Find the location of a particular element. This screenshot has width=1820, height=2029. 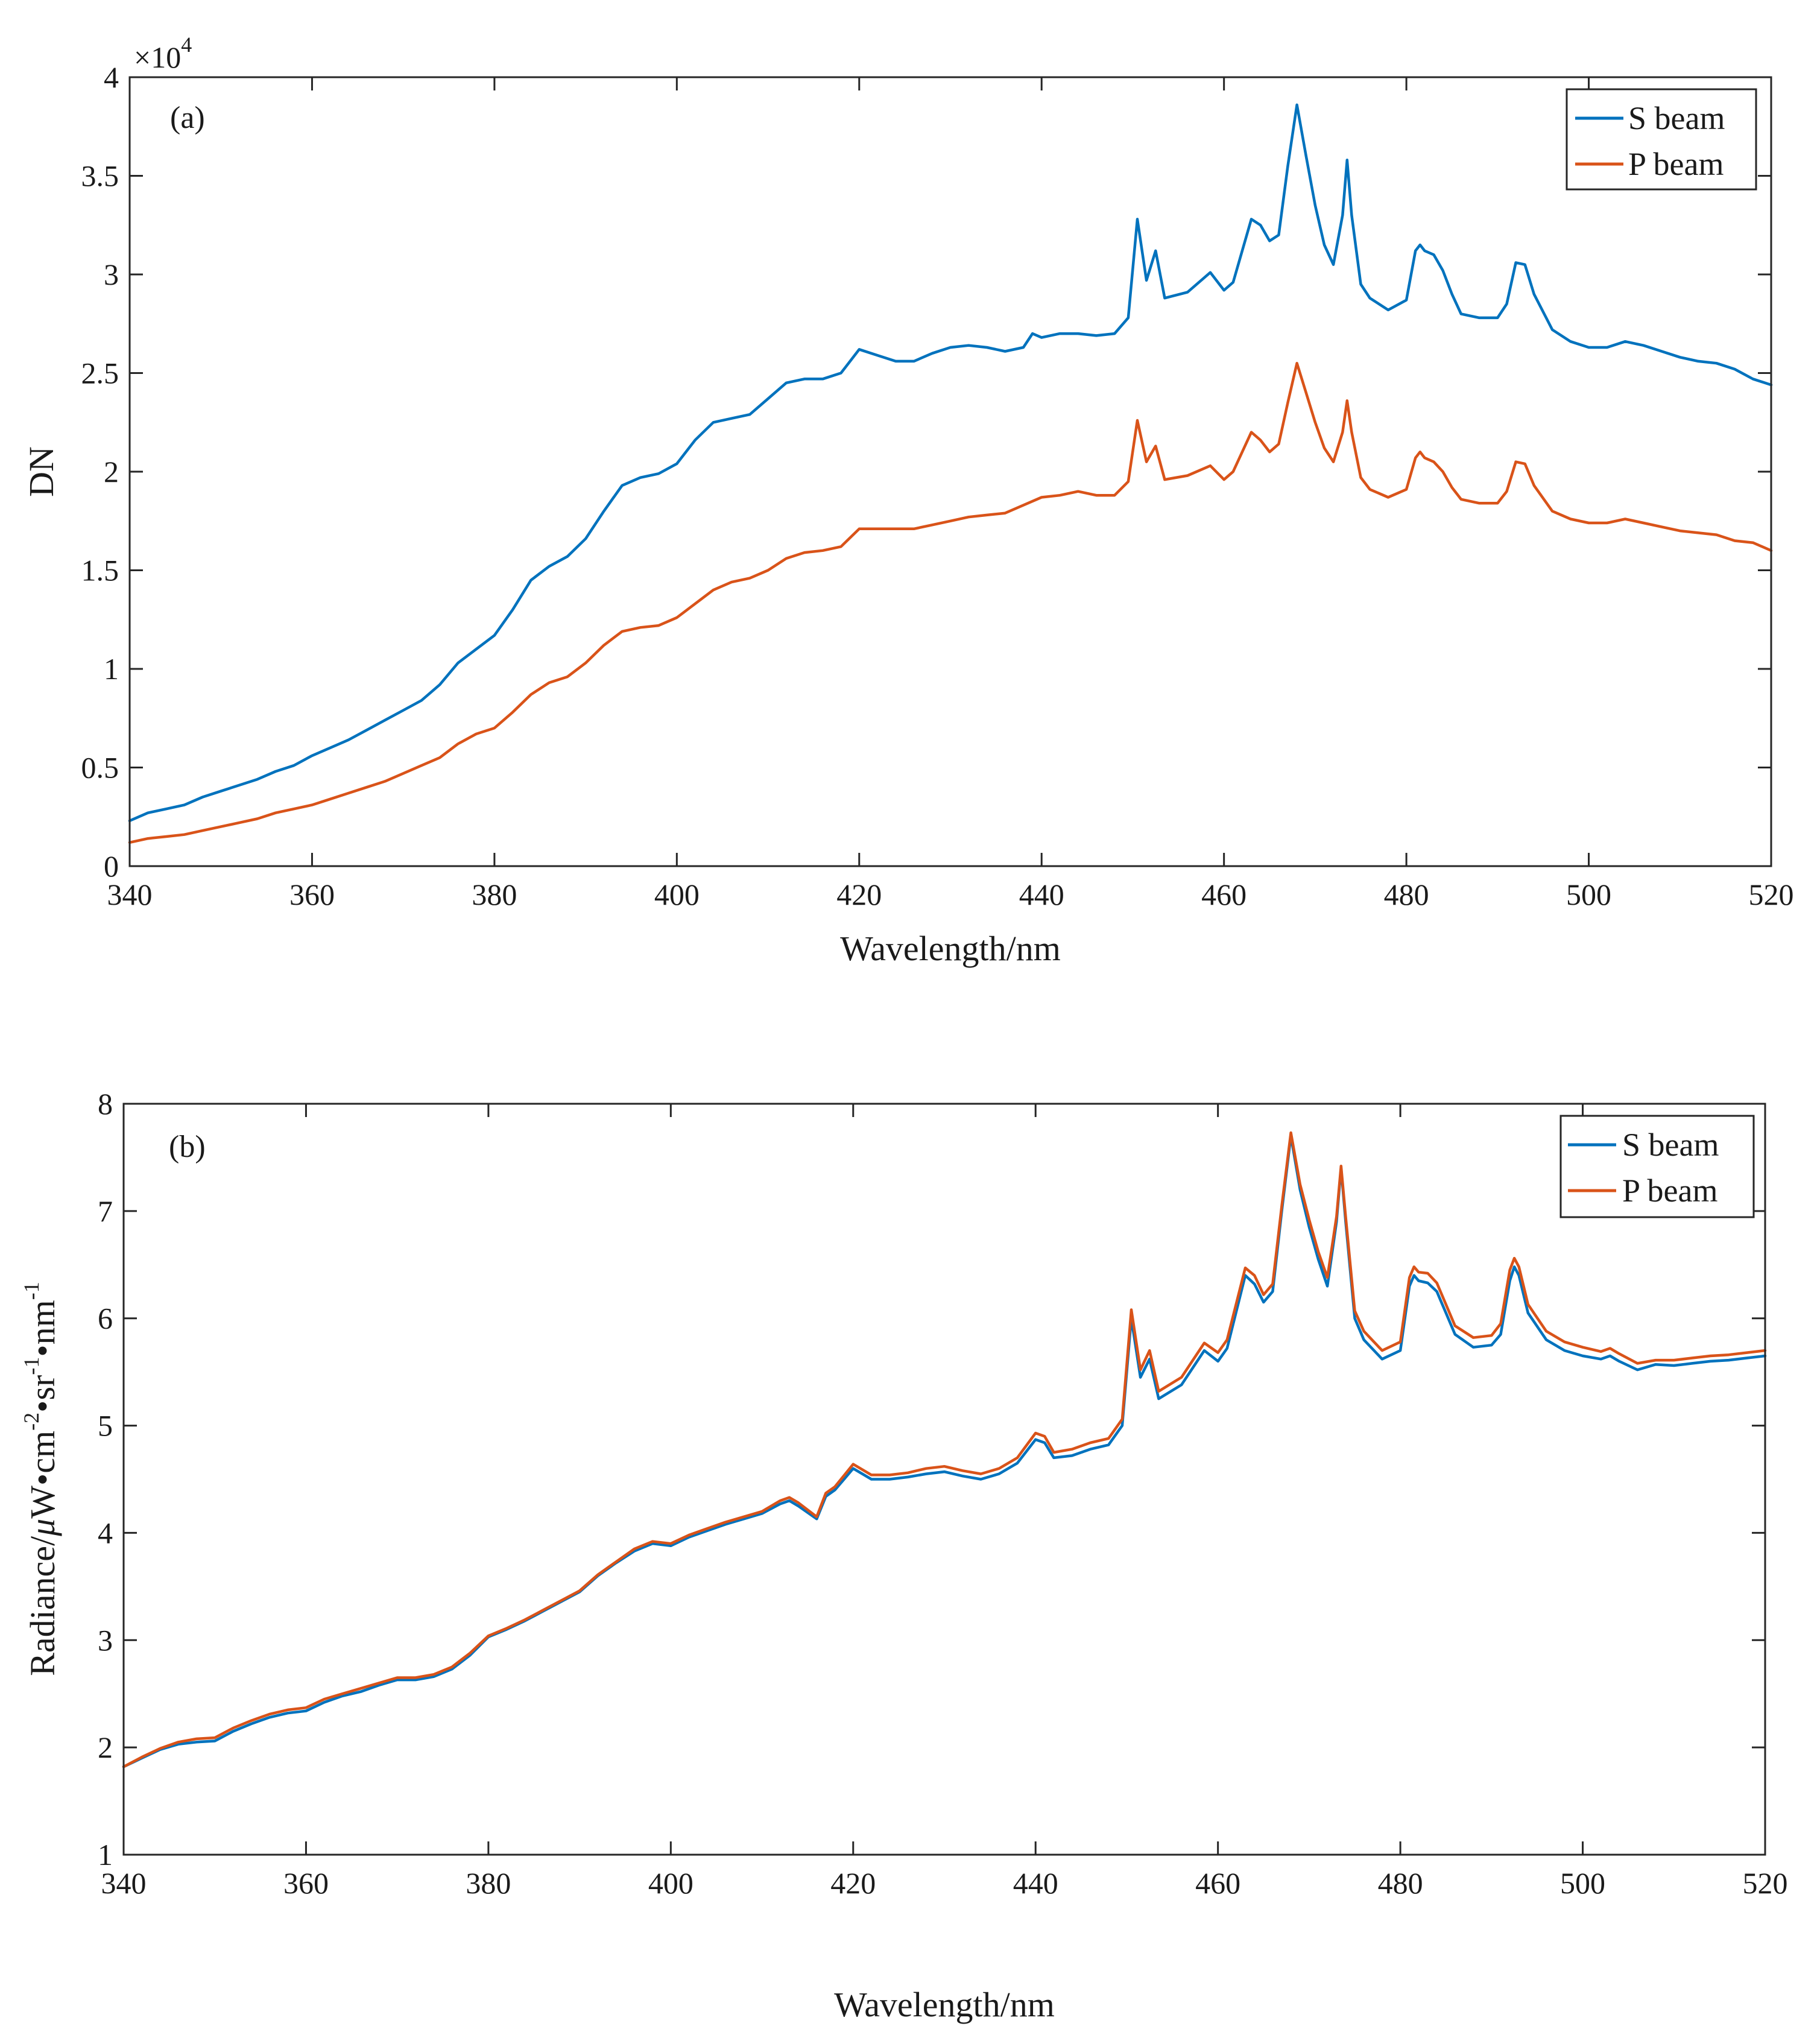

panel-b-legend: S beam P beam is located at coordinates (1657, 1166).